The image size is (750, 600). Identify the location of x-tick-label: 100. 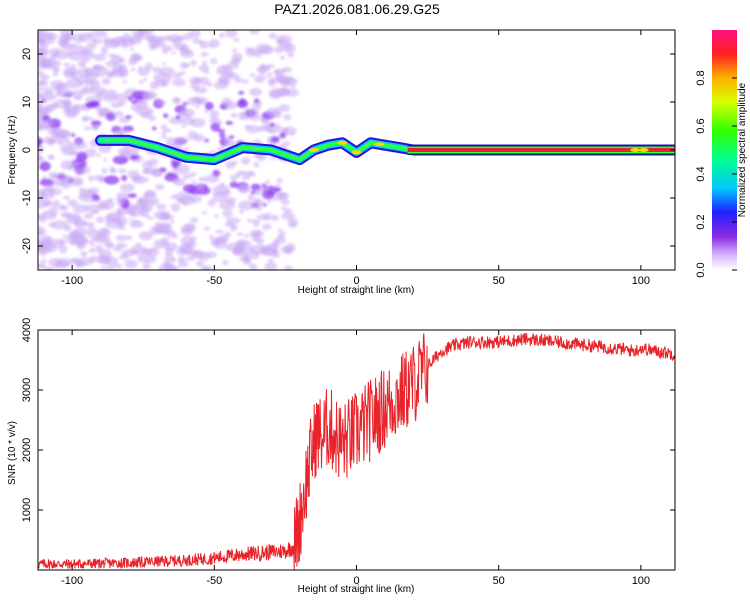
(641, 581).